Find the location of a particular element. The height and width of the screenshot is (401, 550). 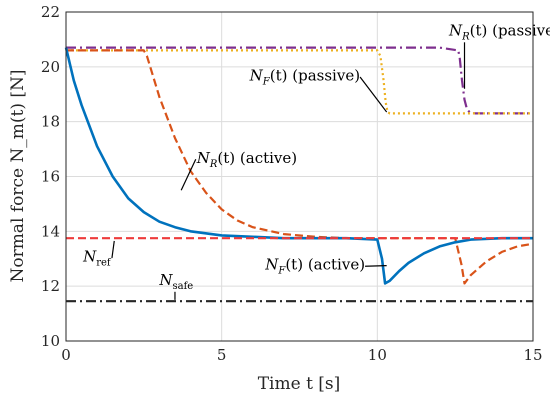

x-tick-labels: 0 5 10 15 is located at coordinates (301, 355).